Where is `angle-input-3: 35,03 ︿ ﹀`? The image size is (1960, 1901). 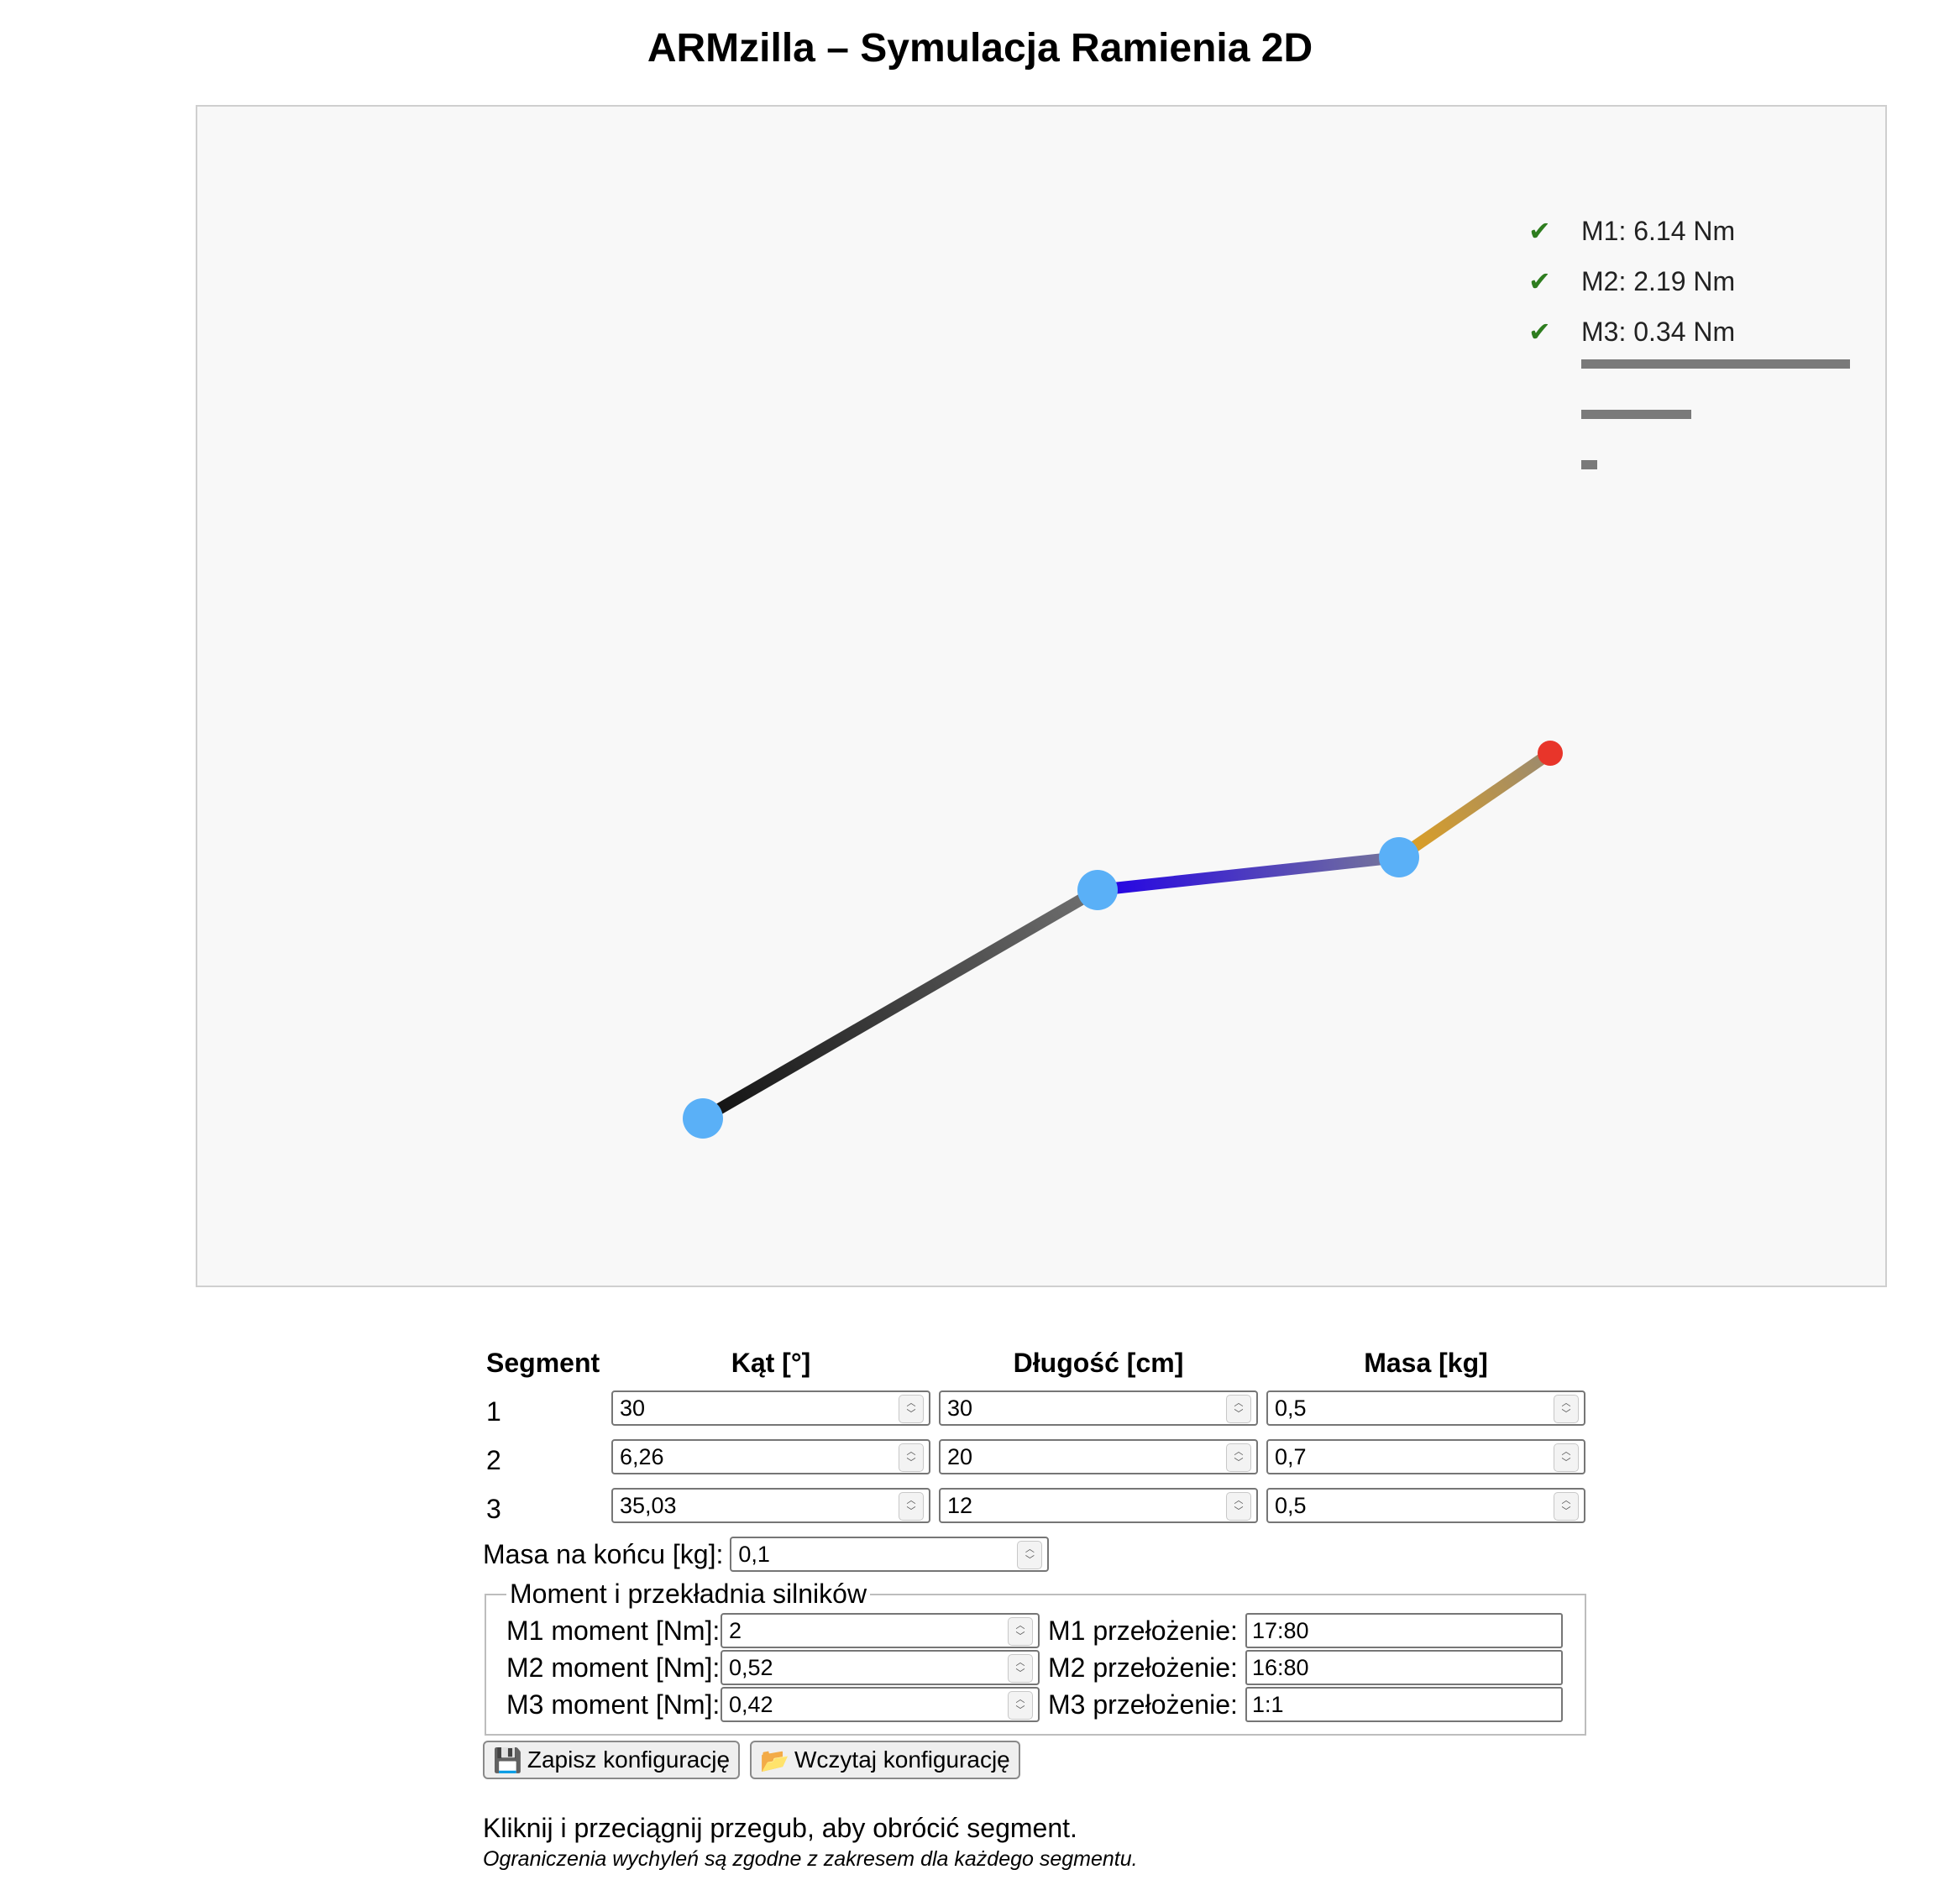
angle-input-3: 35,03 ︿ ﹀ is located at coordinates (770, 1505).